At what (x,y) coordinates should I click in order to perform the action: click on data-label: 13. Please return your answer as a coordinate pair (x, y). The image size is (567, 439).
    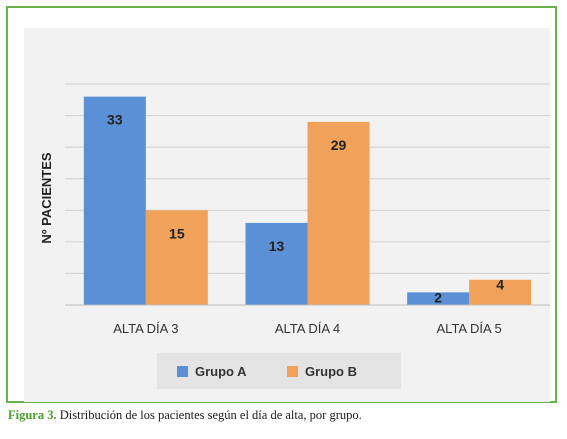
    Looking at the image, I should click on (277, 246).